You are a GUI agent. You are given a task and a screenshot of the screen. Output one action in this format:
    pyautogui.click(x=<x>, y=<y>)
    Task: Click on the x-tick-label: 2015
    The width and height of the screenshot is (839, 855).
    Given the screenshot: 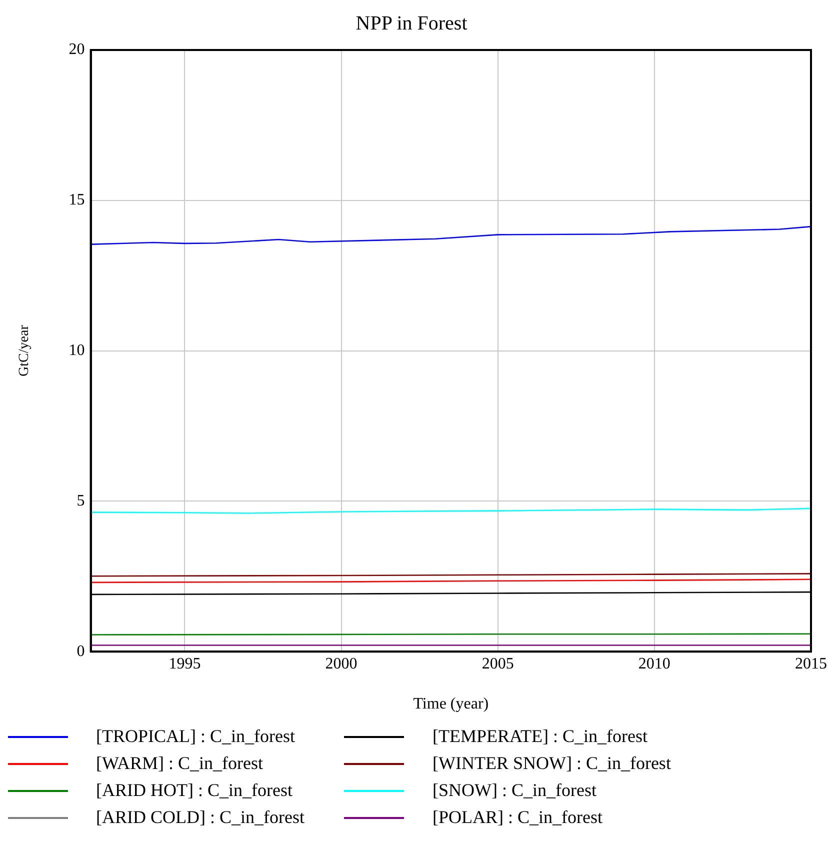 What is the action you would take?
    pyautogui.click(x=811, y=663)
    